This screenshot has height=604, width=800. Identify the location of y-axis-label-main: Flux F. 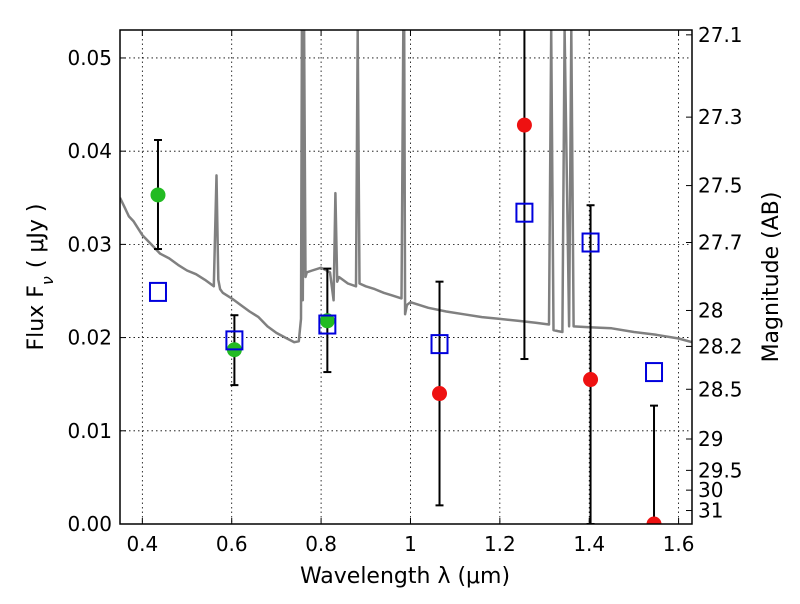
(36, 317).